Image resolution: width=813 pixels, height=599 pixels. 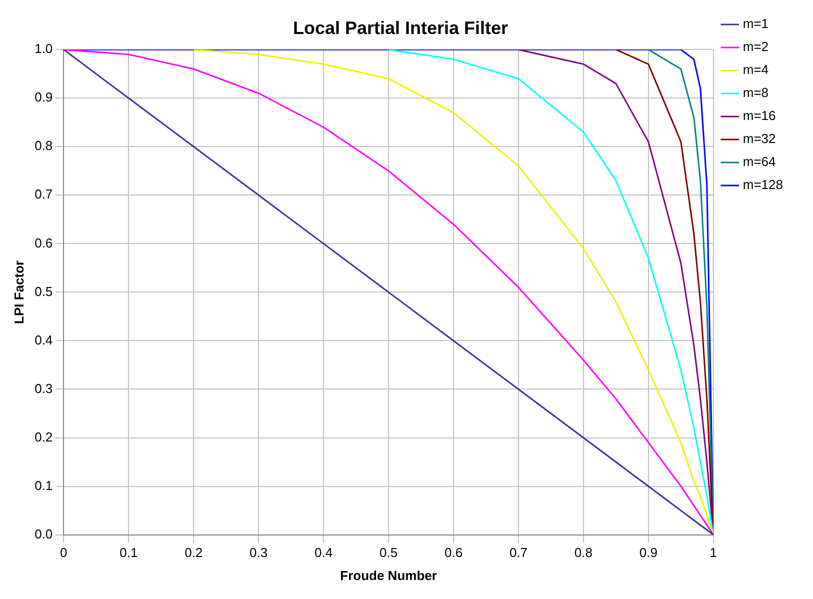 I want to click on y-tick-label: 0.3, so click(x=43, y=388).